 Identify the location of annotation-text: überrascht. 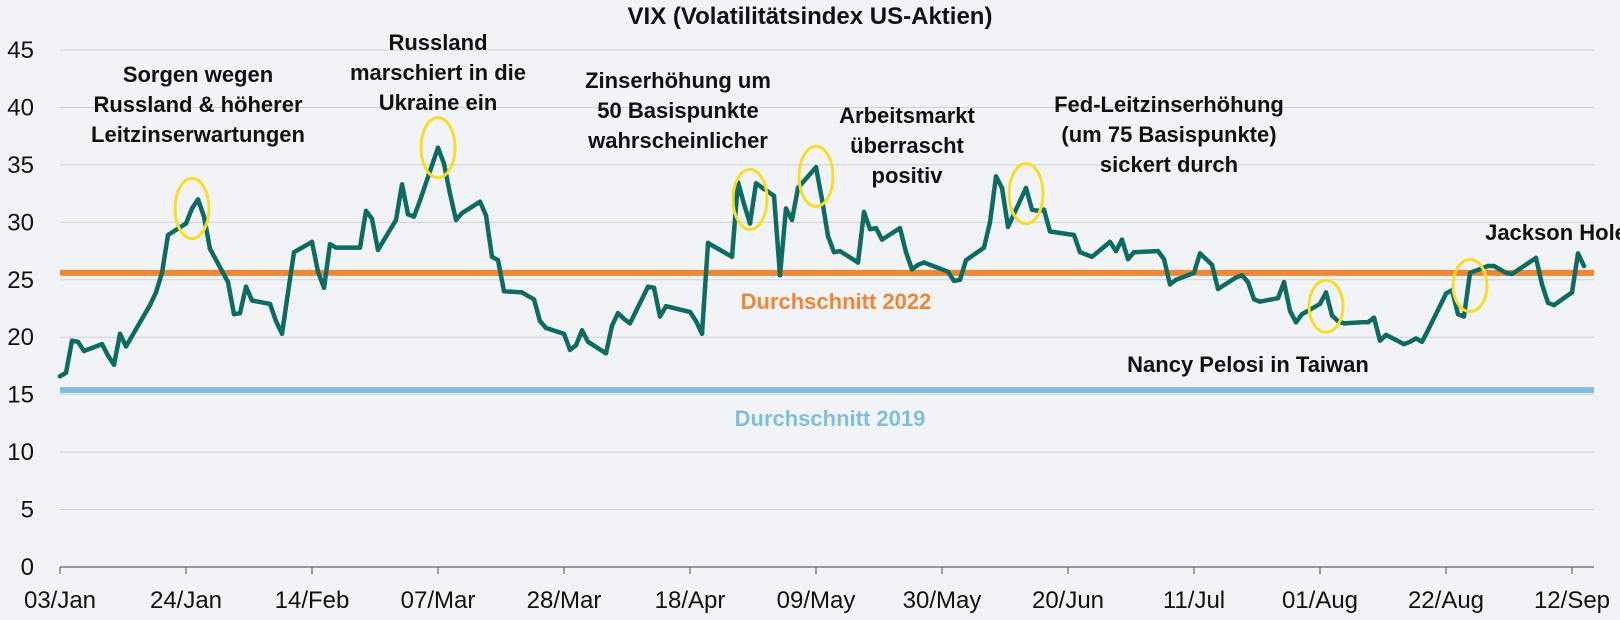
(907, 145).